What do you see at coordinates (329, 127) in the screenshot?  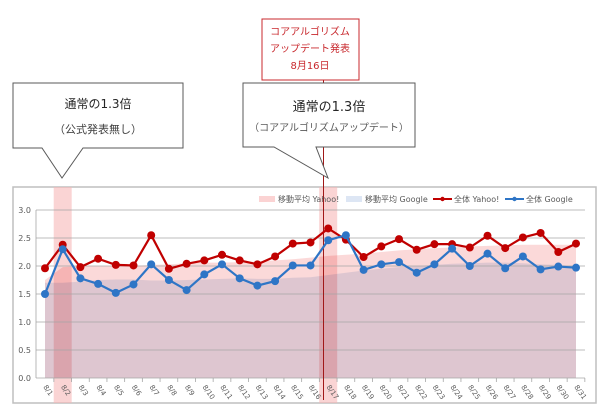 I see `callout-right-subtitle: （コアアルゴリズムアップデート）` at bounding box center [329, 127].